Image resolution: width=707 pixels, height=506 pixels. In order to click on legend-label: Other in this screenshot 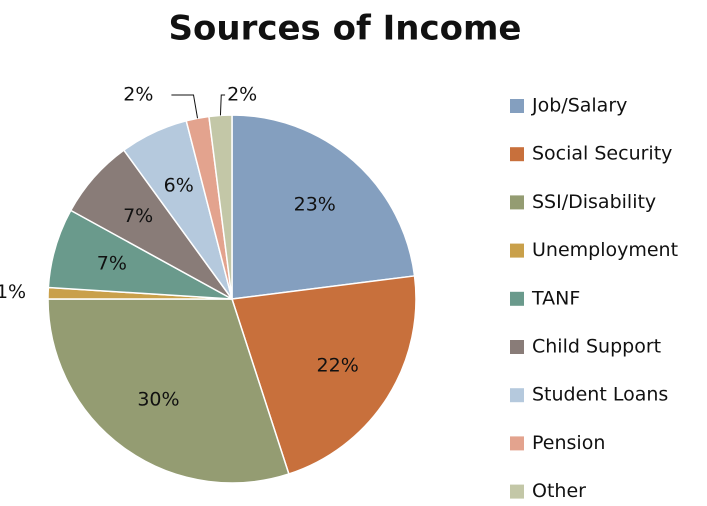, I will do `click(559, 491)`.